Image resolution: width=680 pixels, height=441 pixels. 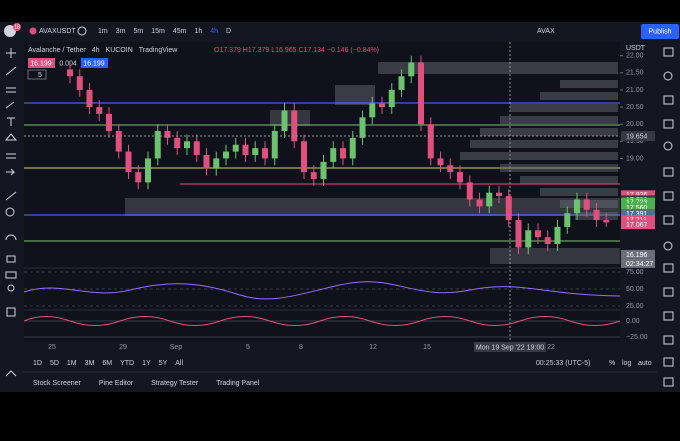 I want to click on price-label: 17.560, so click(x=637, y=208).